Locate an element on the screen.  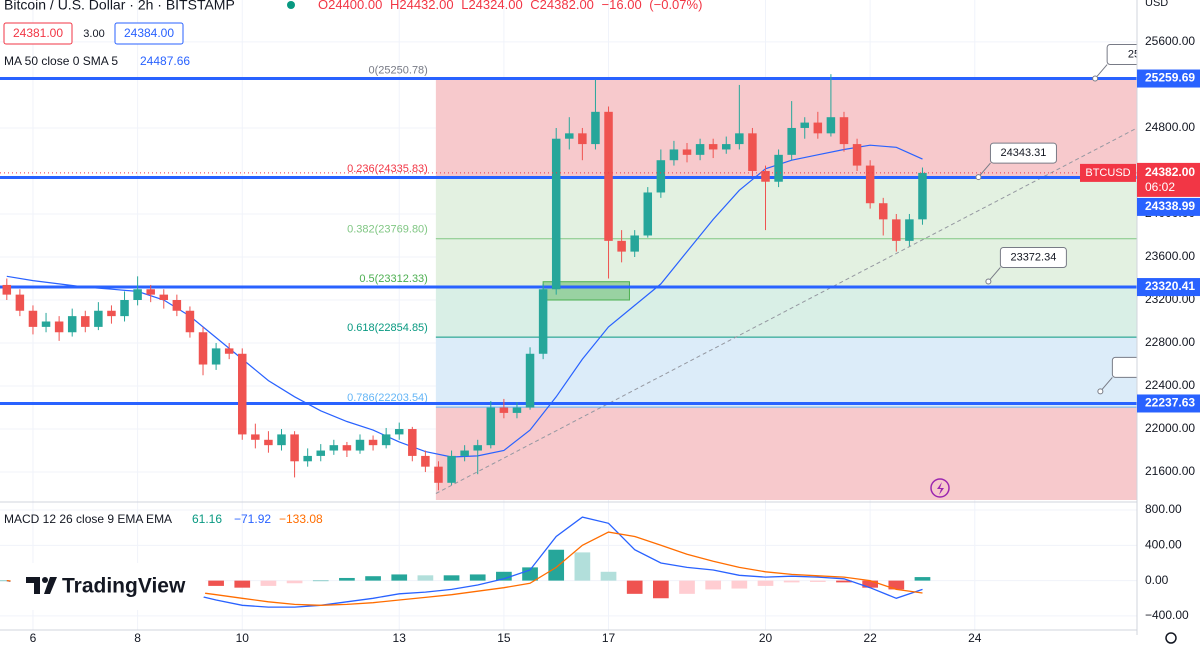
y-tick-label: −400.00 is located at coordinates (1167, 615).